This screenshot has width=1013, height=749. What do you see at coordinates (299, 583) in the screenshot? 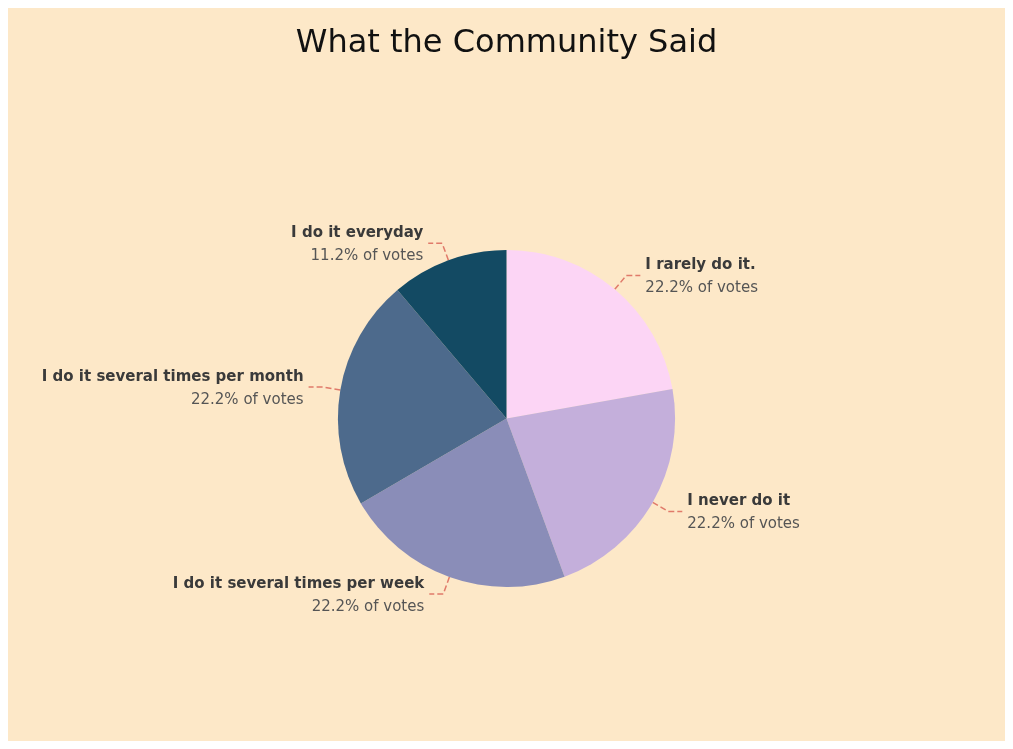
I see `slice-label: I do it several times per week` at bounding box center [299, 583].